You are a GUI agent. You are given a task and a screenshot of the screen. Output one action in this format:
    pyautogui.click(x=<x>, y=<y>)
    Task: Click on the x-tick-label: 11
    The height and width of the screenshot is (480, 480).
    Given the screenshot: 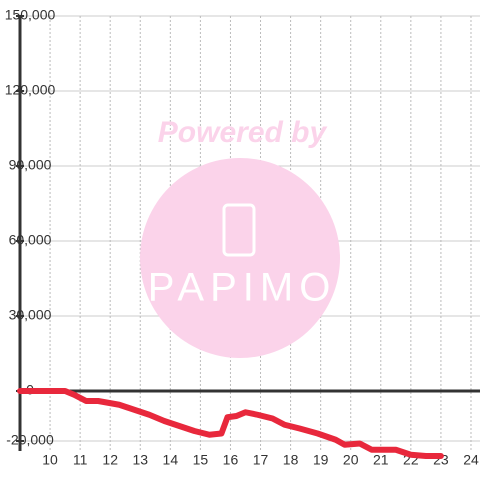 What is the action you would take?
    pyautogui.click(x=80, y=460)
    